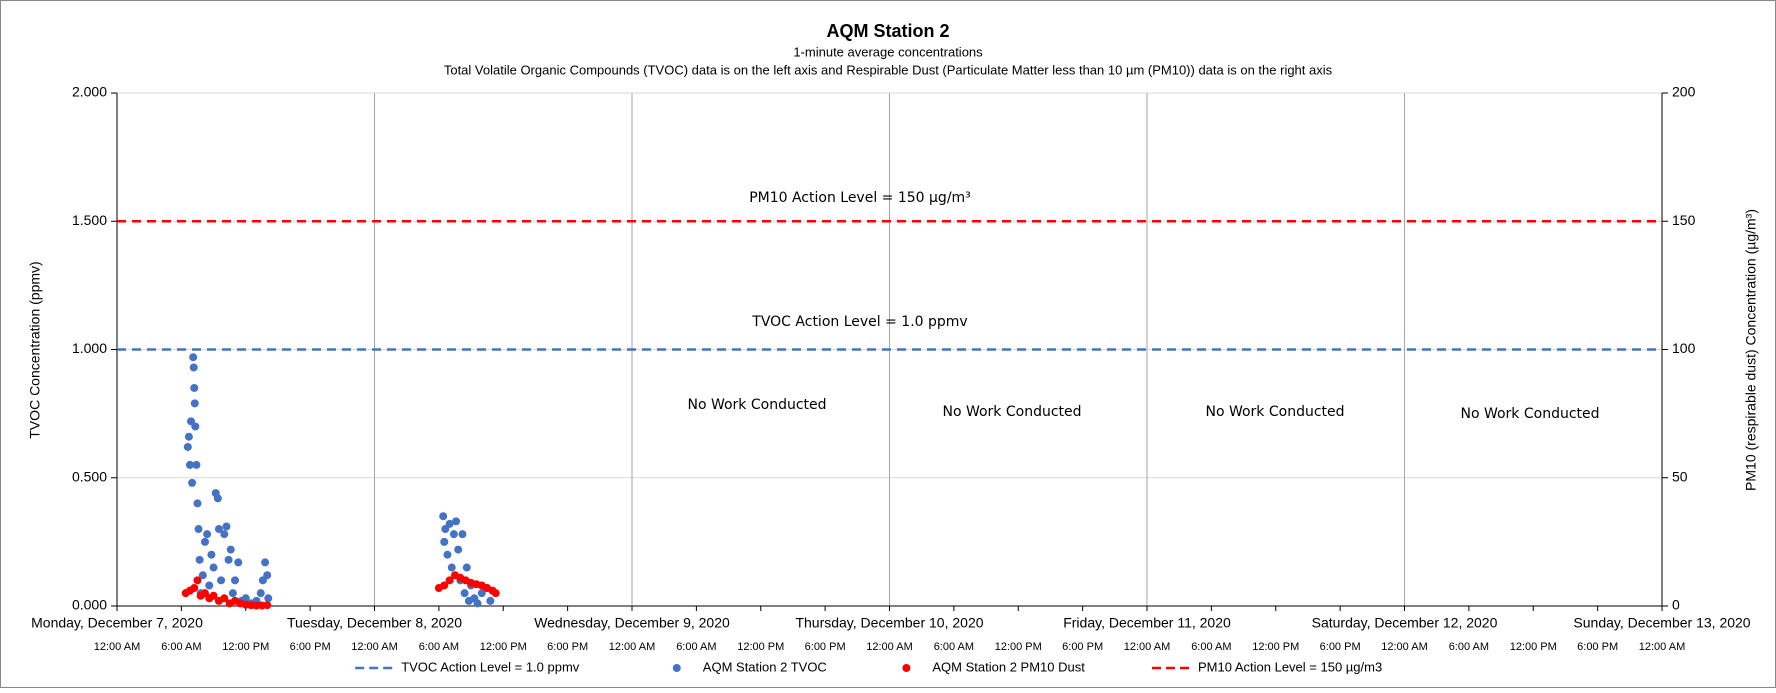 This screenshot has width=1776, height=693. What do you see at coordinates (117, 623) in the screenshot?
I see `x-tick-label: Monday, December 7, 2020` at bounding box center [117, 623].